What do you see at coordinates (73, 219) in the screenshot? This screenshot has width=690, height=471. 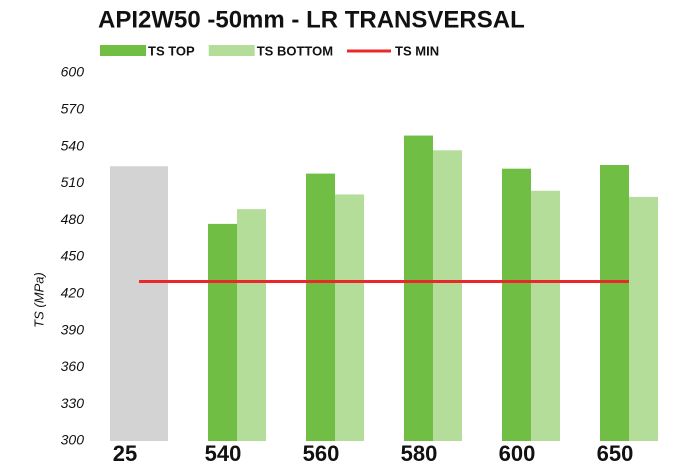 I see `y-tick-label: 480` at bounding box center [73, 219].